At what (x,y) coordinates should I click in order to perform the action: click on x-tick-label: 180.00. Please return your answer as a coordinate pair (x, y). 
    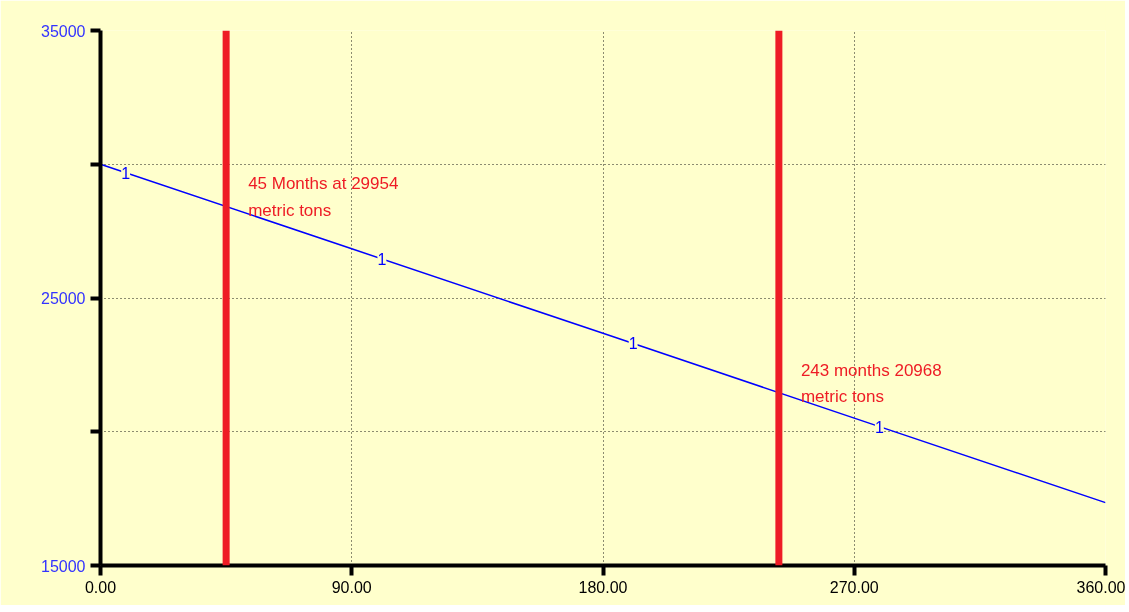
    Looking at the image, I should click on (603, 587).